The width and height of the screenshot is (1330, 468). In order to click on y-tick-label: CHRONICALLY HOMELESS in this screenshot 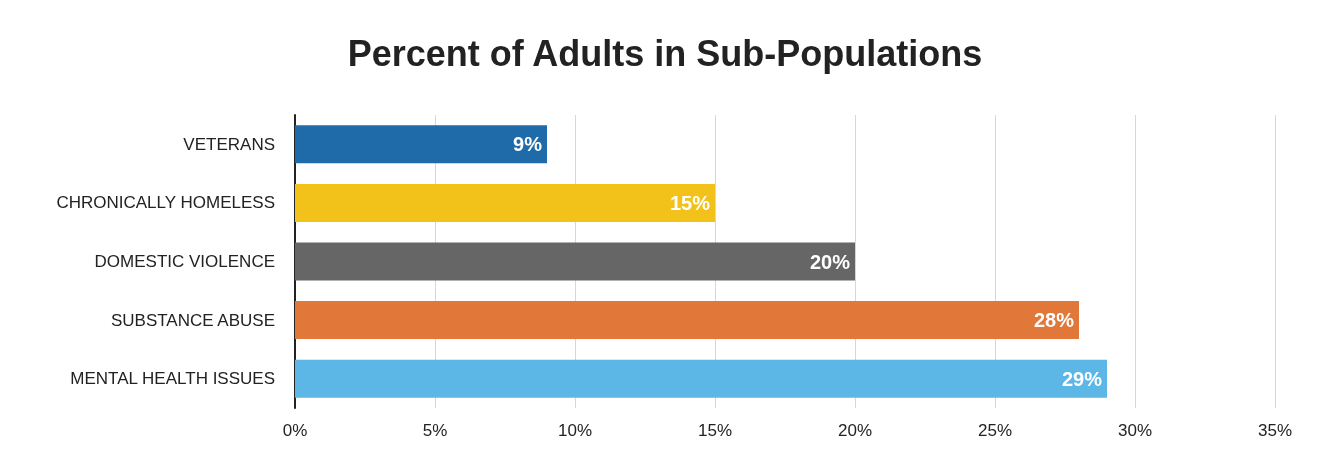, I will do `click(165, 203)`.